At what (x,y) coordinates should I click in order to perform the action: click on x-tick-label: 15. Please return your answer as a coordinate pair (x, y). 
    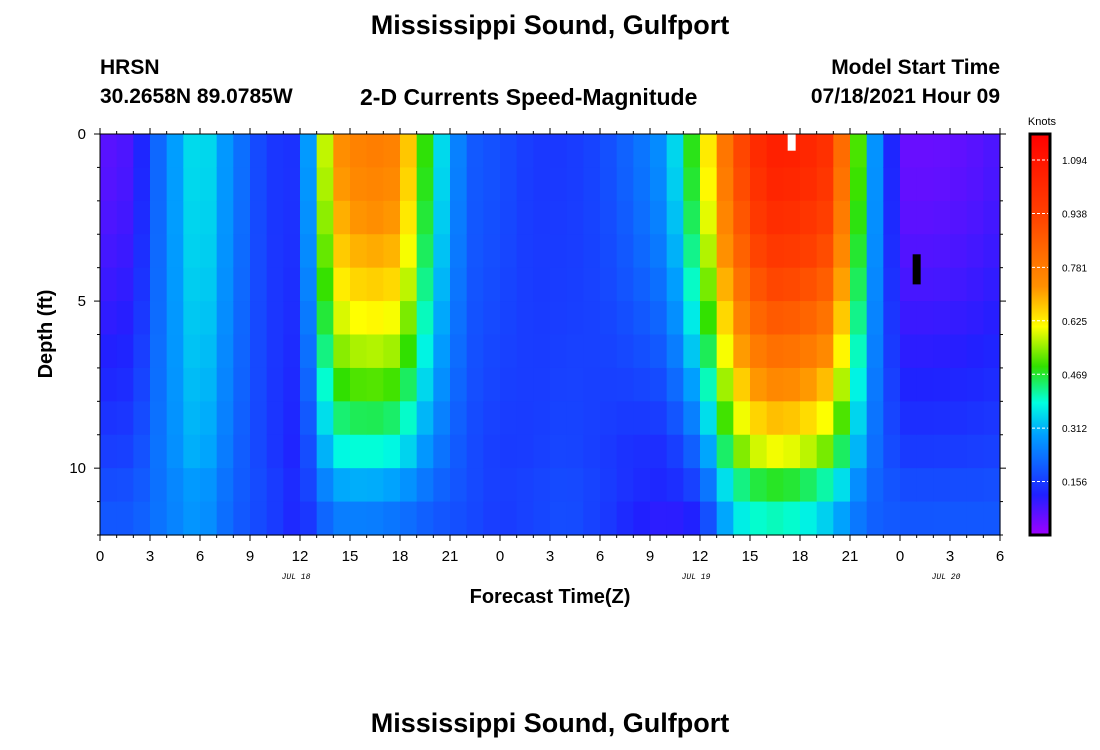
    Looking at the image, I should click on (350, 556).